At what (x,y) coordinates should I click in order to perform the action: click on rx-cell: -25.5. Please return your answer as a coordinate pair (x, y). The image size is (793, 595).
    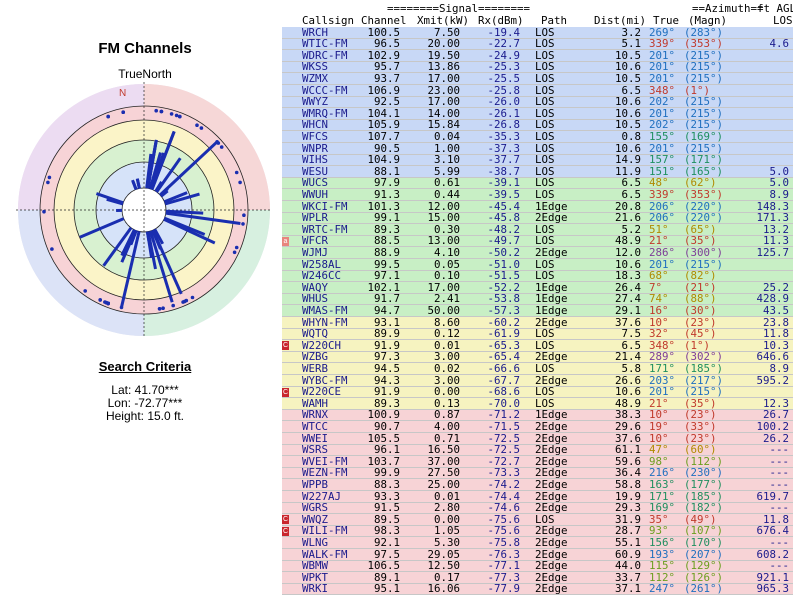
    Looking at the image, I should click on (496, 79).